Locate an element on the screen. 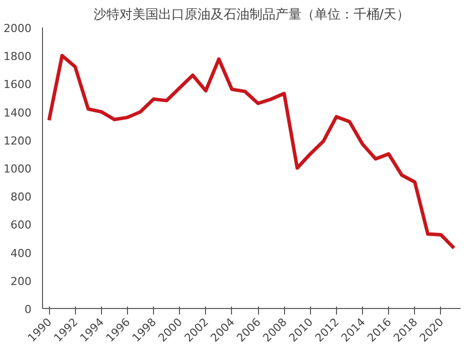  y-tick-label: 800 is located at coordinates (21, 197).